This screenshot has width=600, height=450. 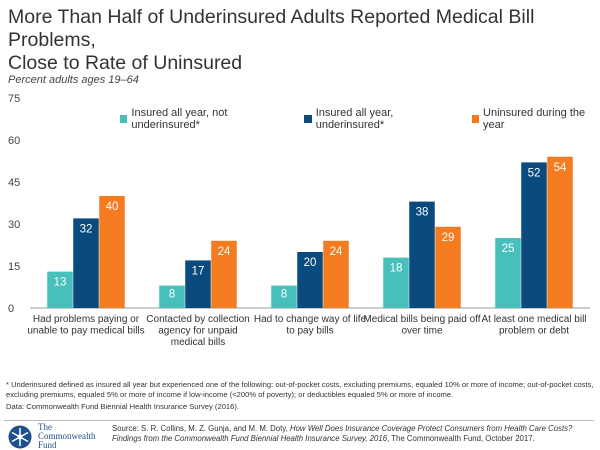 What do you see at coordinates (14, 141) in the screenshot?
I see `y-tick-label: 60` at bounding box center [14, 141].